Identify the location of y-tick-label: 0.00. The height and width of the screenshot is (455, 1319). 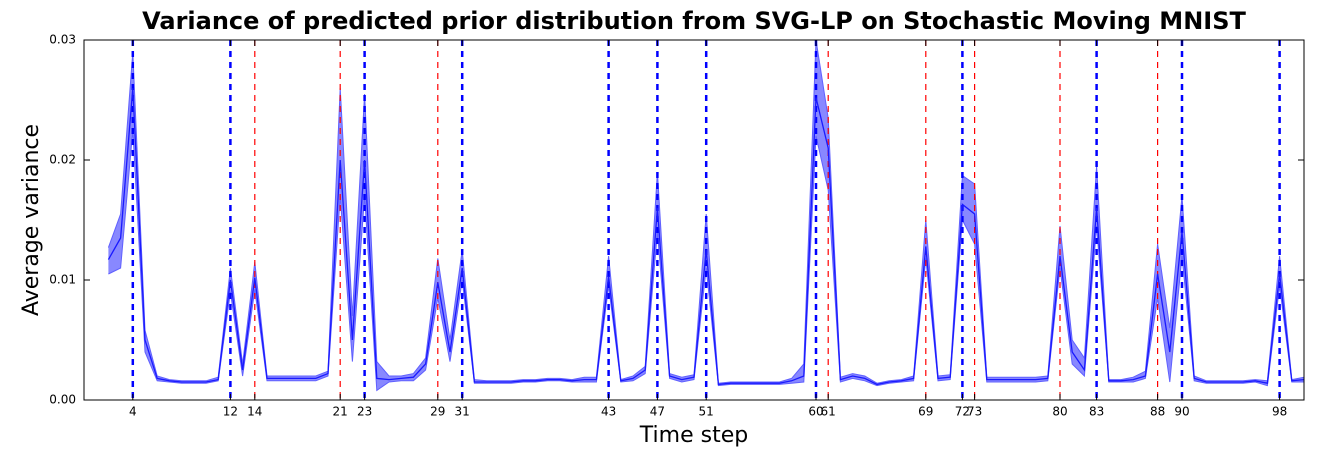
(62, 400).